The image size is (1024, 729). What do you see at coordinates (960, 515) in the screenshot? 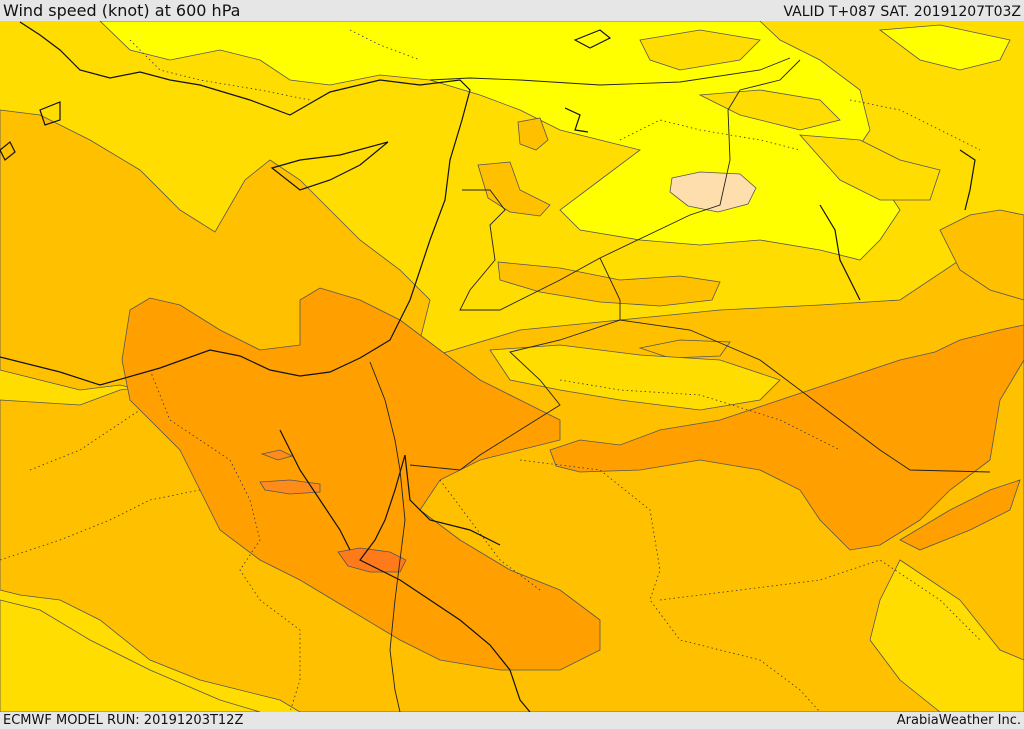
I see `orange-band-east-tip` at bounding box center [960, 515].